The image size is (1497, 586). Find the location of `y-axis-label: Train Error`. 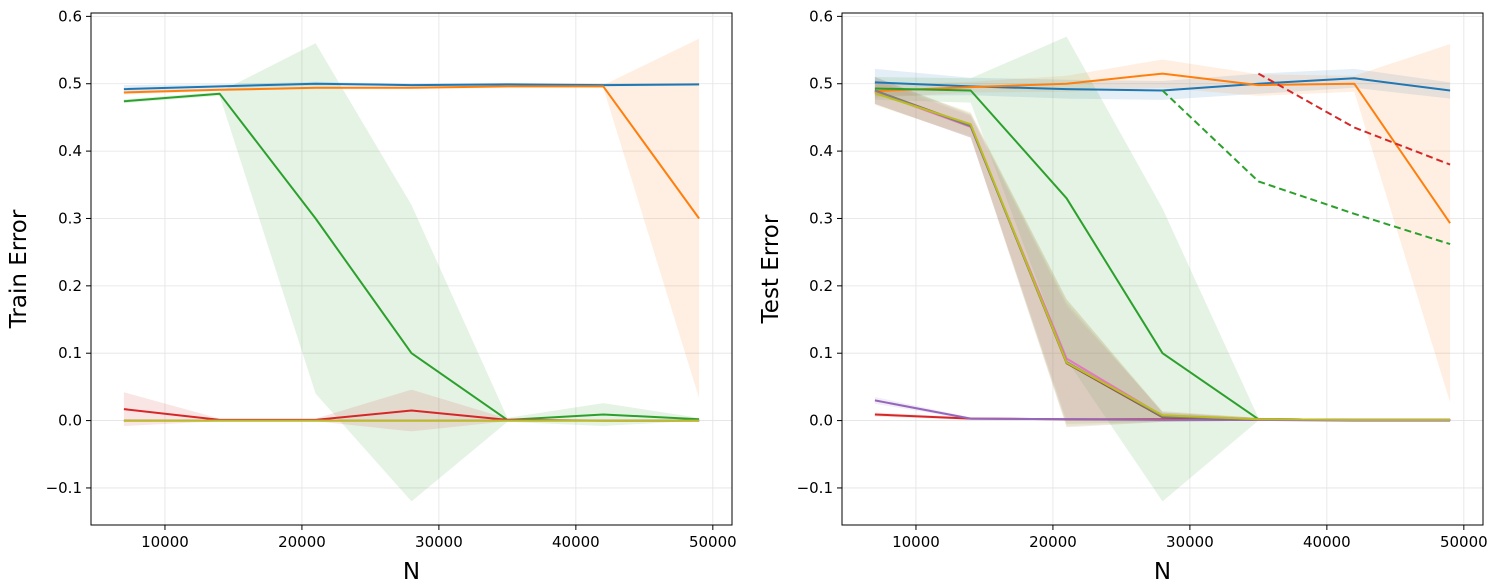

y-axis-label: Train Error is located at coordinates (19, 269).